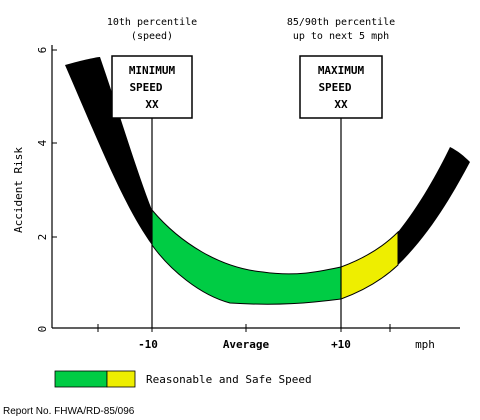 The image size is (480, 420). I want to click on min-header-line1: 10th percentile, so click(152, 22).